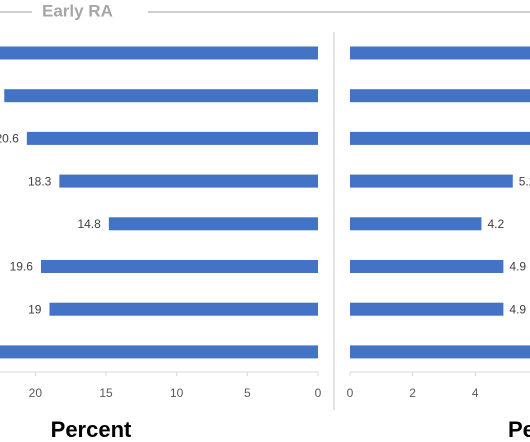 The image size is (530, 442). Describe the element at coordinates (77, 10) in the screenshot. I see `chart-title: Early RA` at that location.